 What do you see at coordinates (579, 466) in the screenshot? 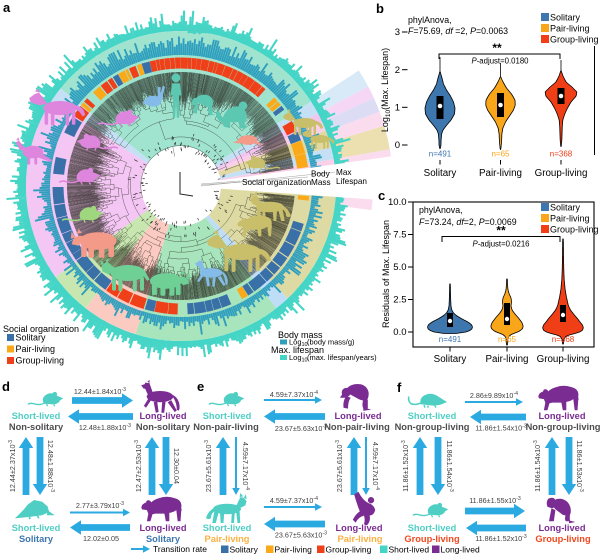
I see `svg-text: 11.86±1.53x10-3` at bounding box center [579, 466].